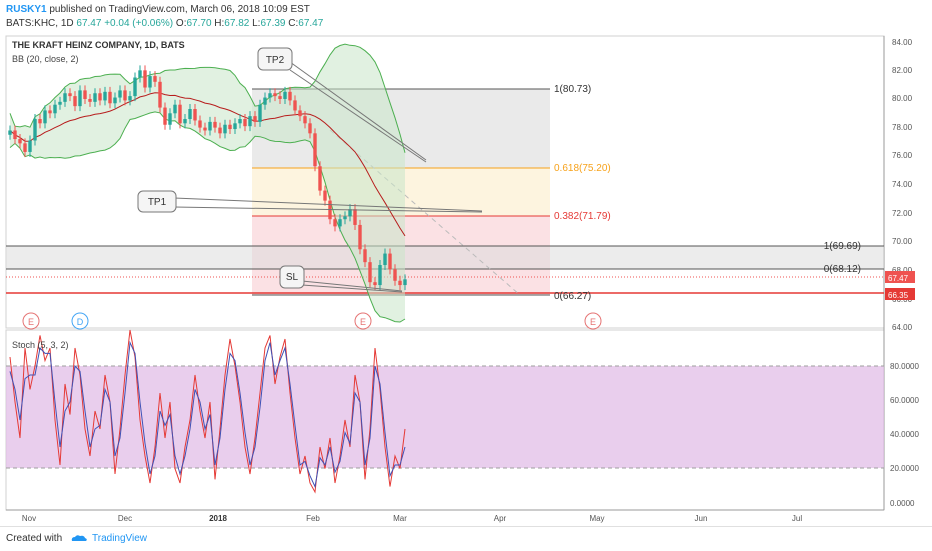  I want to click on tp1-callout, so click(157, 201).